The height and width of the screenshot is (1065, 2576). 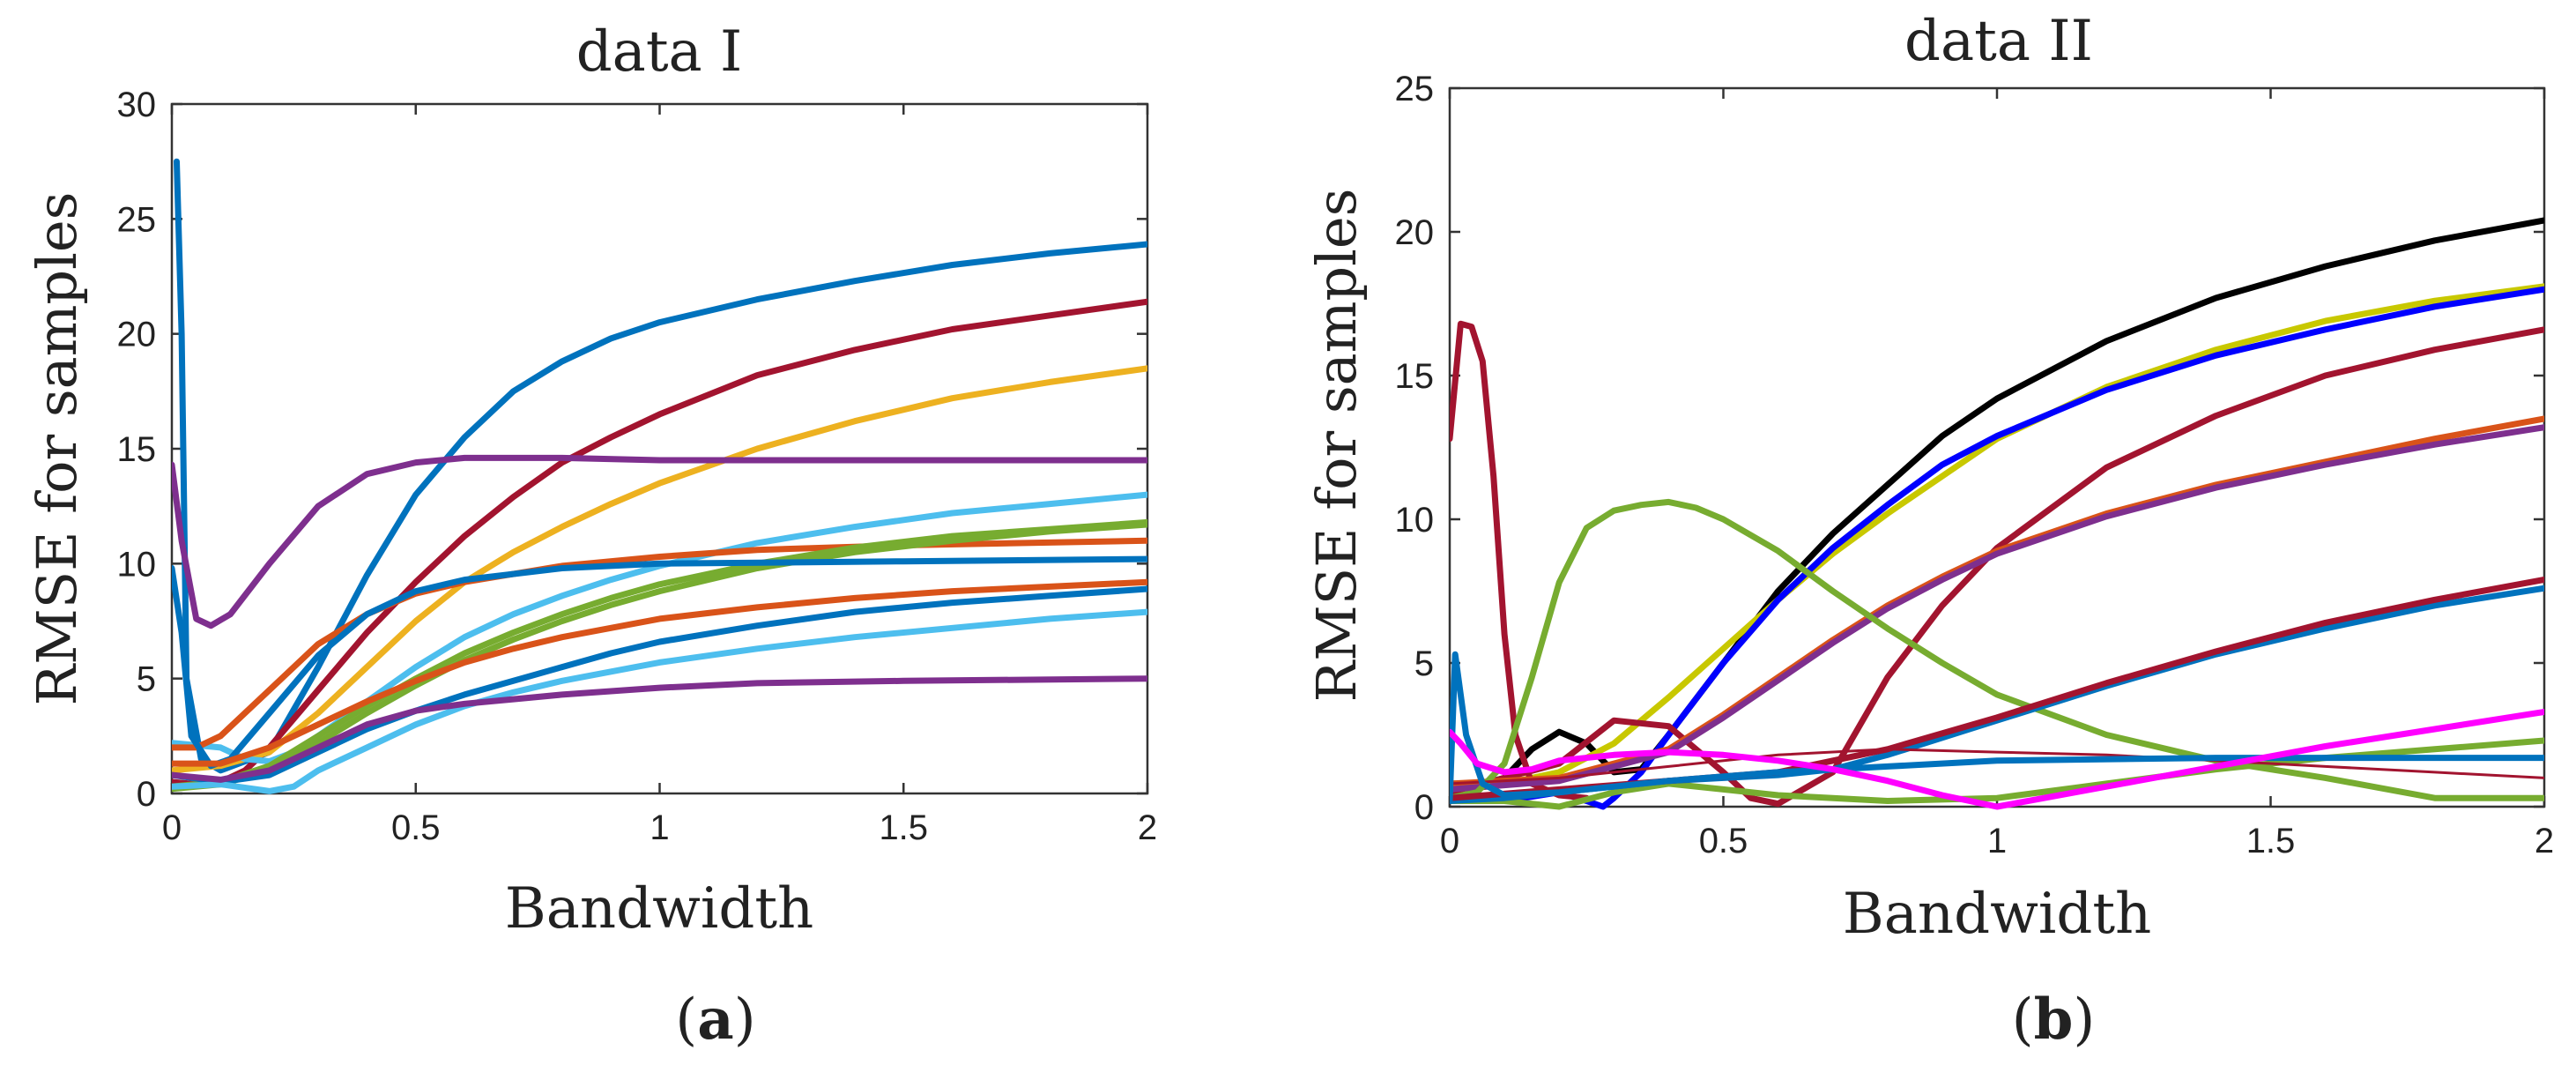 I want to click on series-line-purple, so click(x=1997, y=608).